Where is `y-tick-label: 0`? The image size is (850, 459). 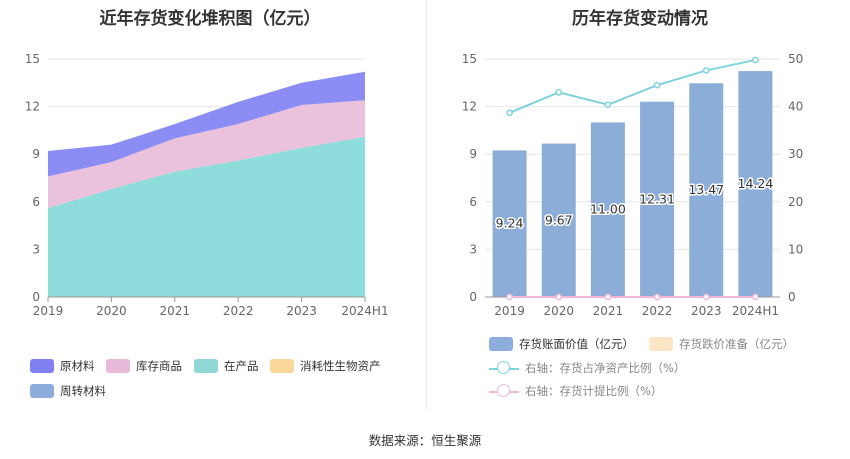
y-tick-label: 0 is located at coordinates (36, 297).